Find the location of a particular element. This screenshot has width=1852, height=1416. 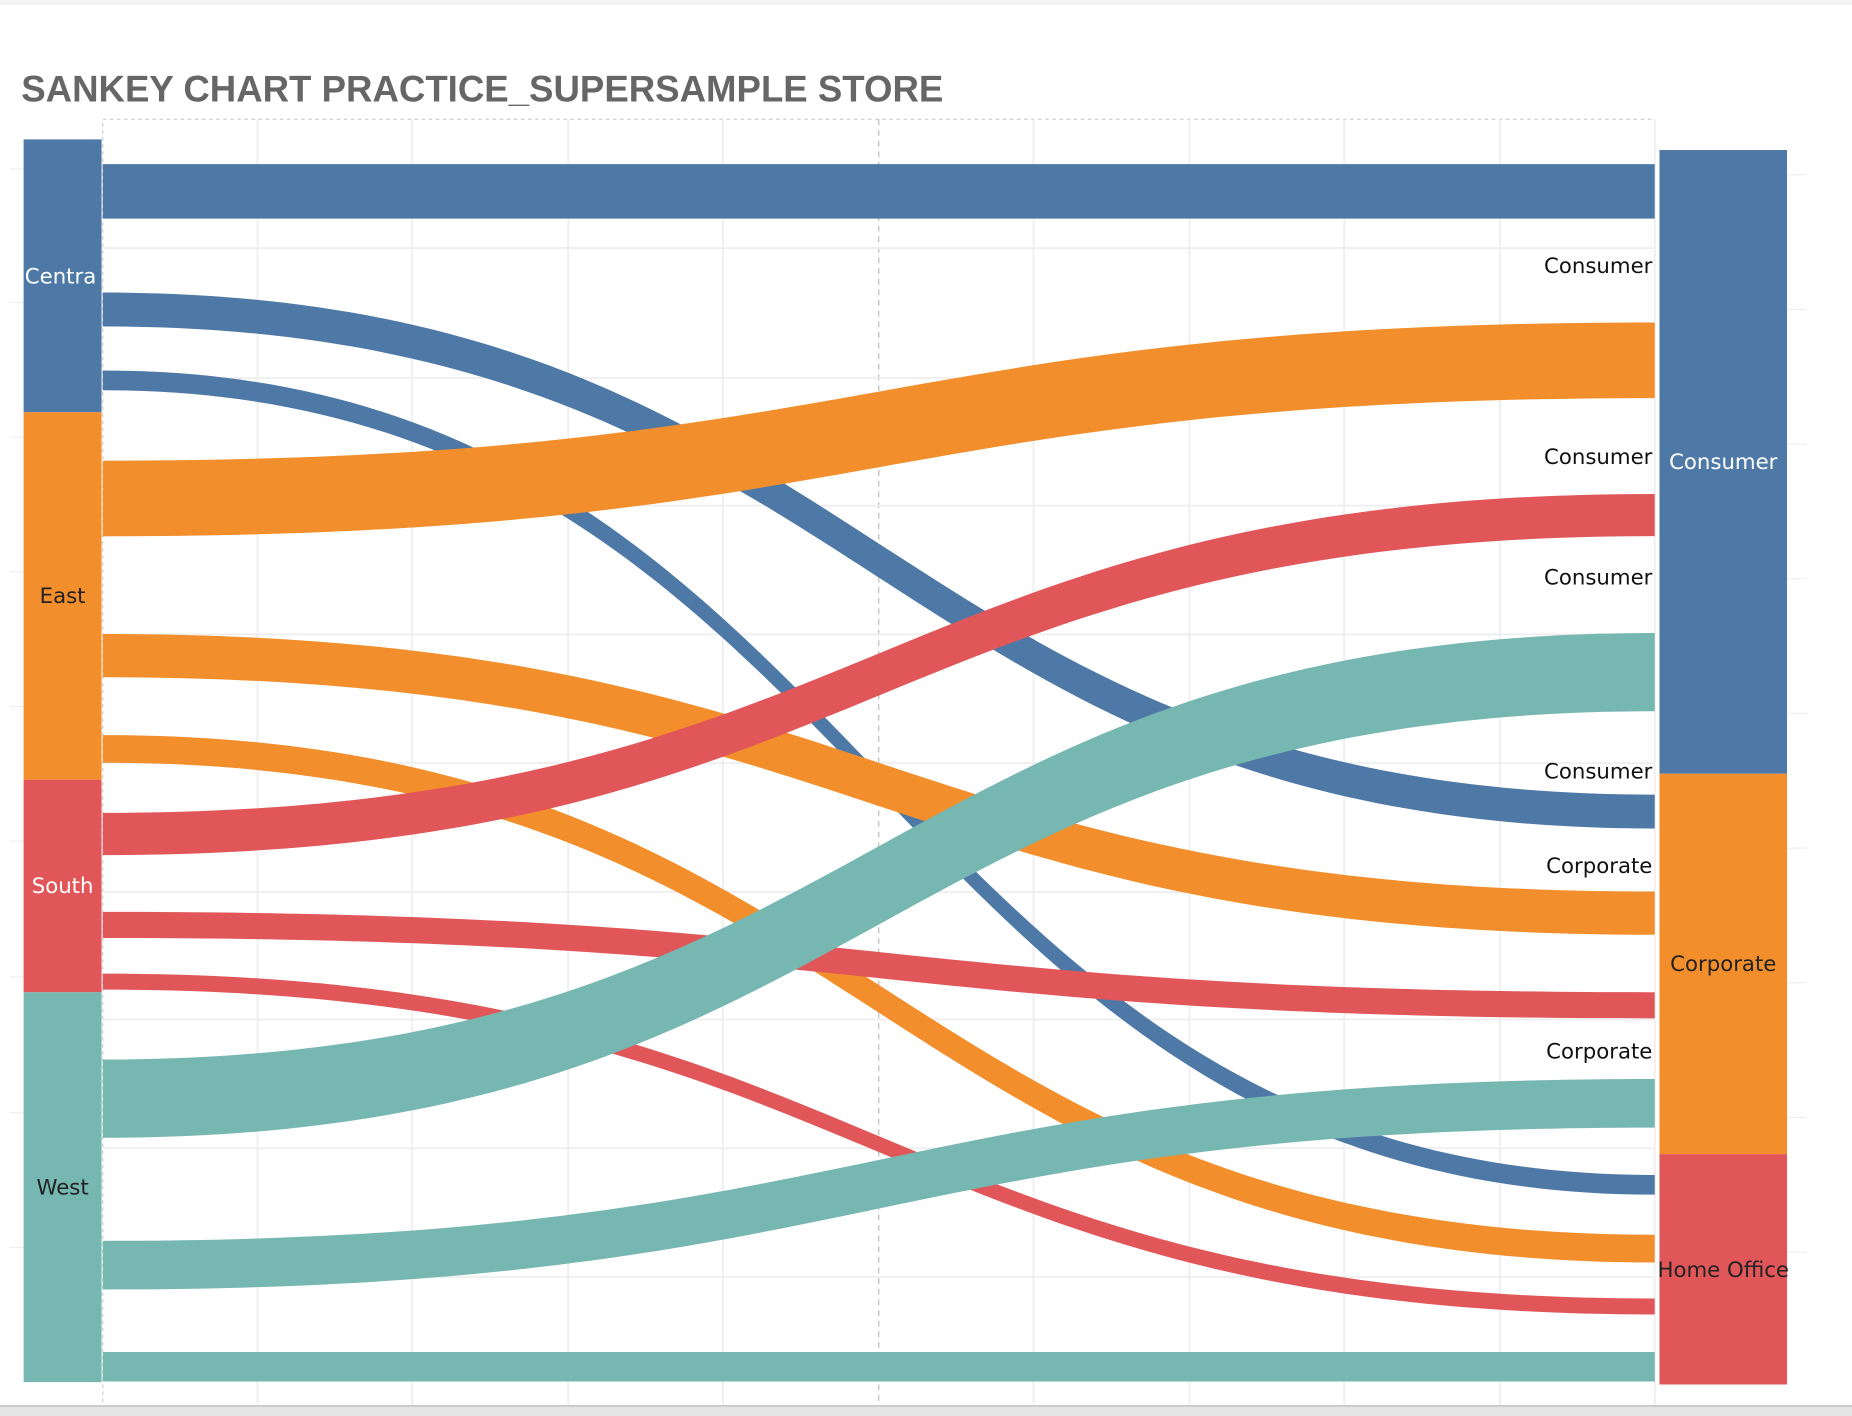

source-node-east is located at coordinates (62, 596).